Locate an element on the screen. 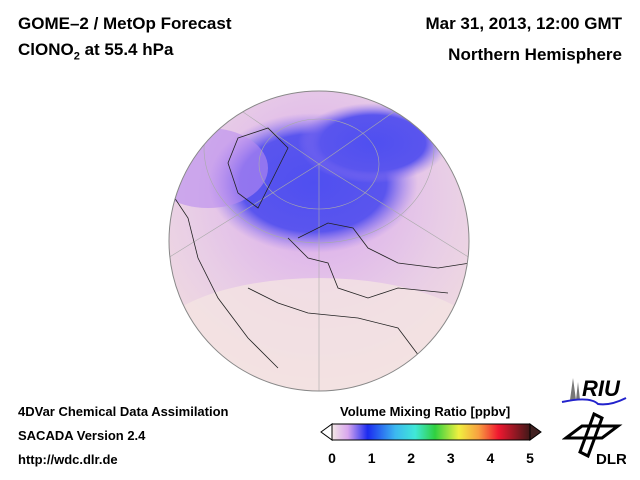  colorbar-tick: 1 is located at coordinates (371, 458).